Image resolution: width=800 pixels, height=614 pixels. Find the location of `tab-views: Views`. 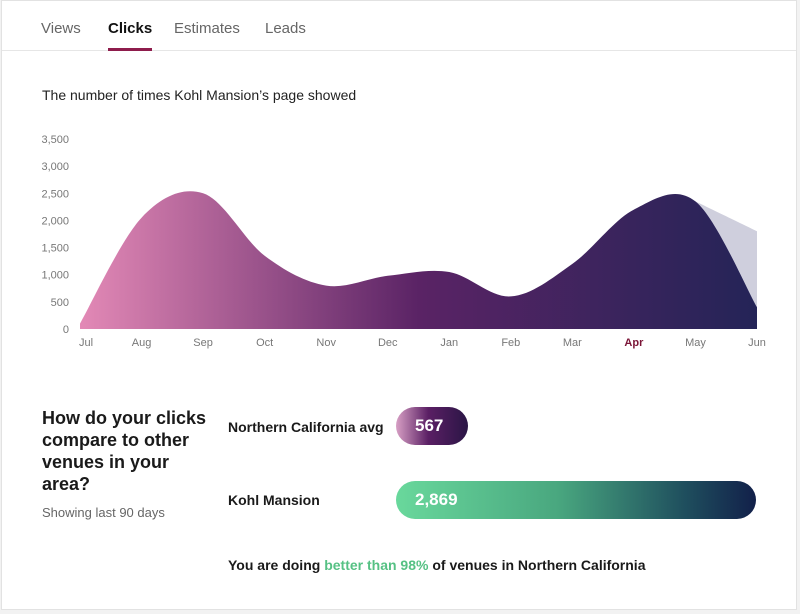

tab-views: Views is located at coordinates (61, 28).